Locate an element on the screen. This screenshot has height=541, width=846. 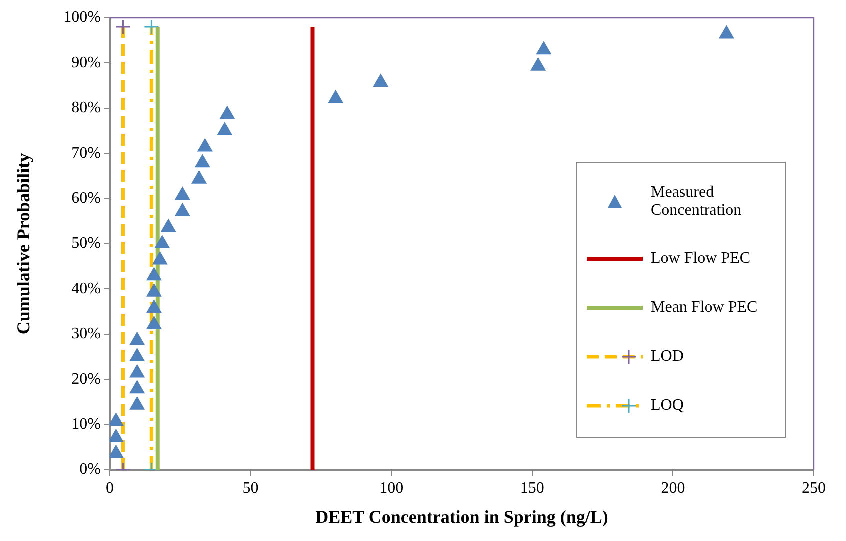
y-tick-label: 80% is located at coordinates (86, 108).